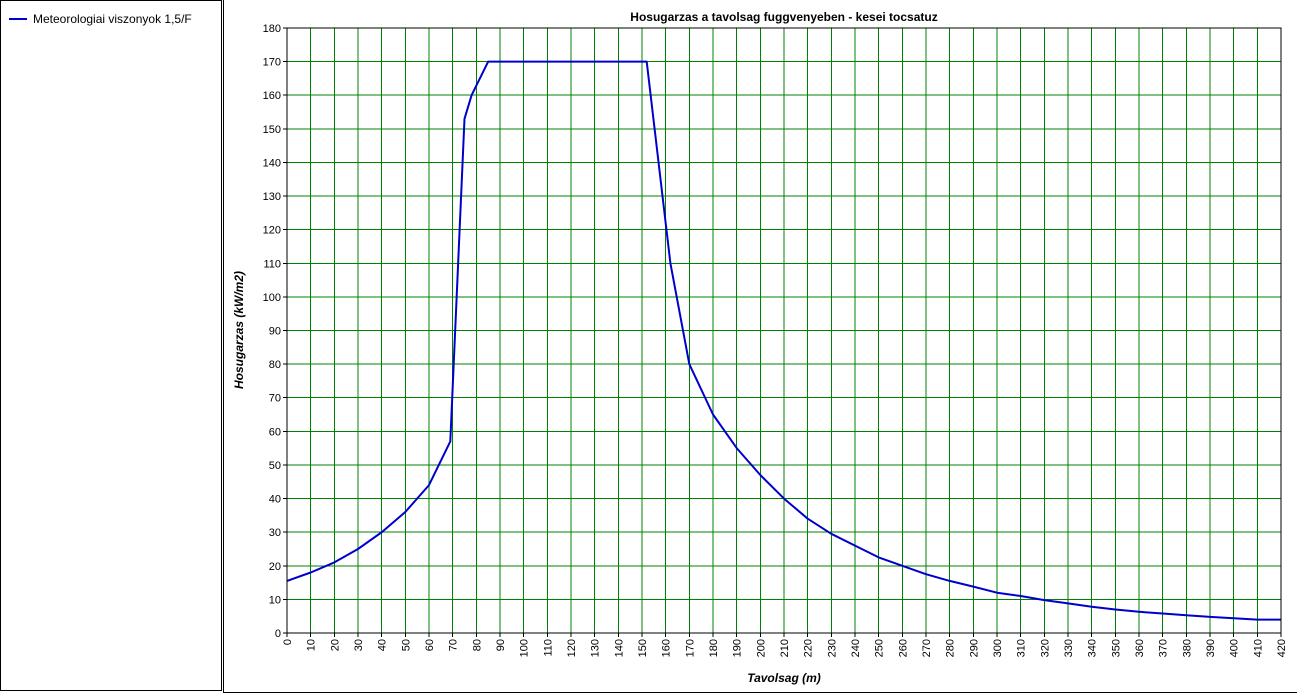 Image resolution: width=1297 pixels, height=697 pixels. What do you see at coordinates (383, 645) in the screenshot?
I see `x-tick-label: 40` at bounding box center [383, 645].